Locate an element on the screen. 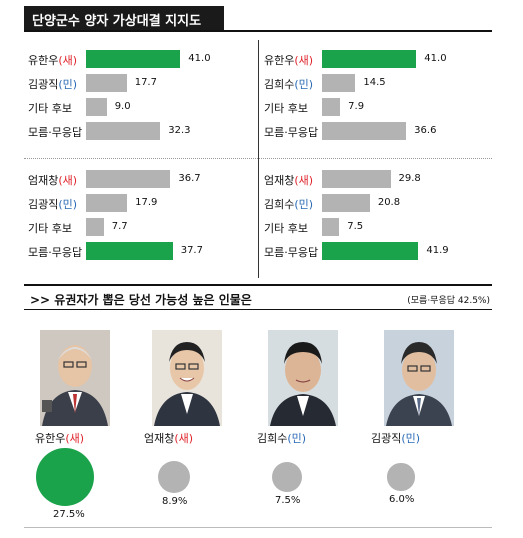 The width and height of the screenshot is (523, 538). bar-row: 김광직(민) 17.9 is located at coordinates (140, 203).